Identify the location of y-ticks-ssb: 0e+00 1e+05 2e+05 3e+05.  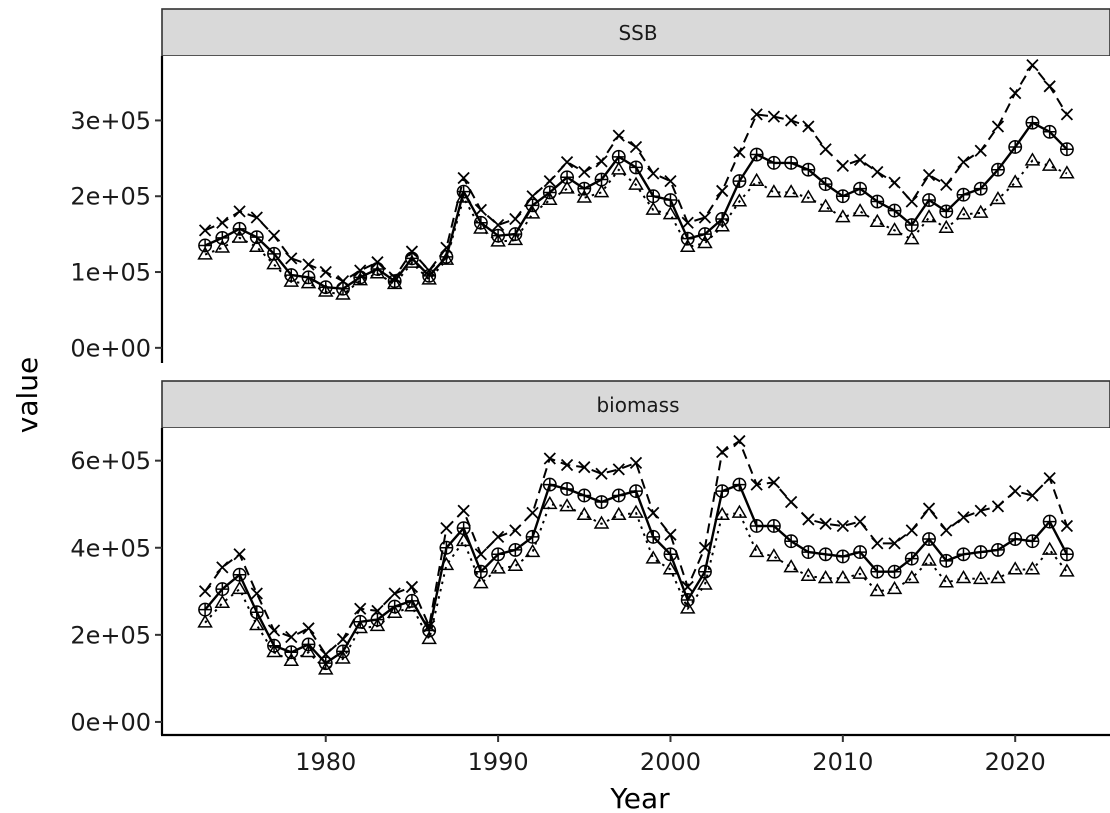
(116, 234).